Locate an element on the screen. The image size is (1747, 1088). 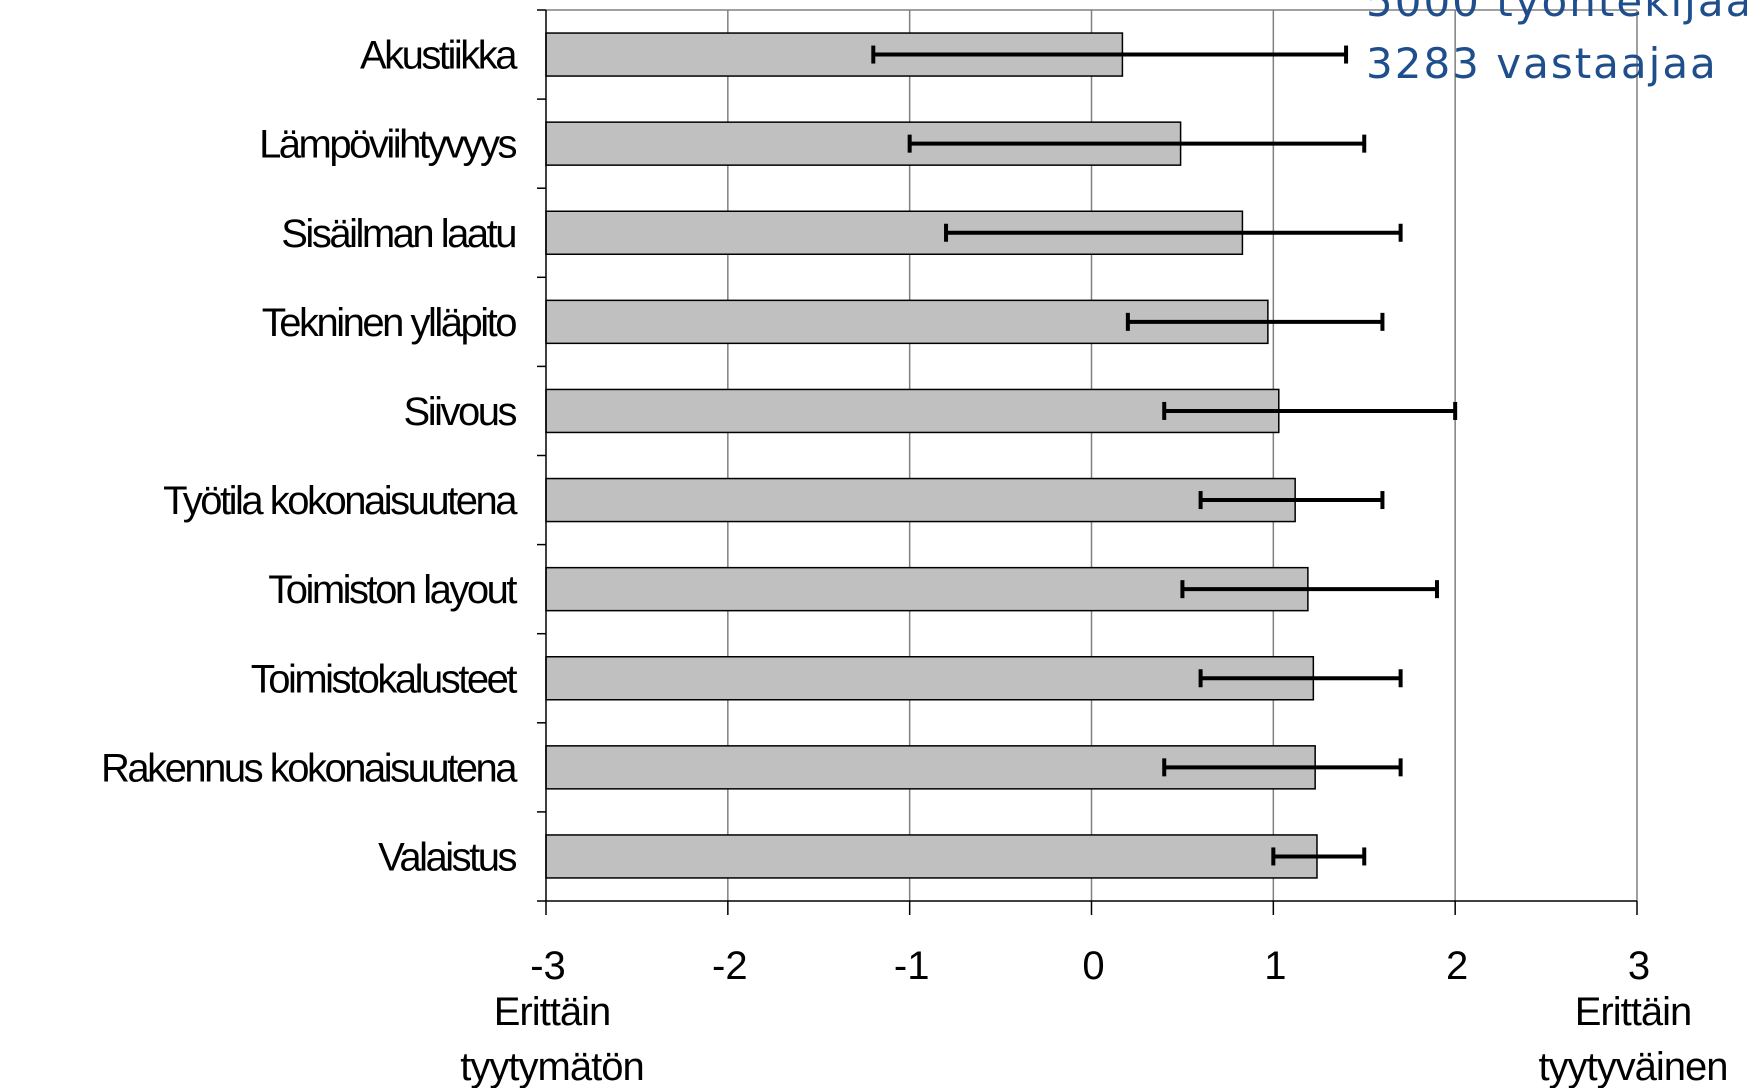
x-end-label-left: tyytymätön is located at coordinates (551, 1066).